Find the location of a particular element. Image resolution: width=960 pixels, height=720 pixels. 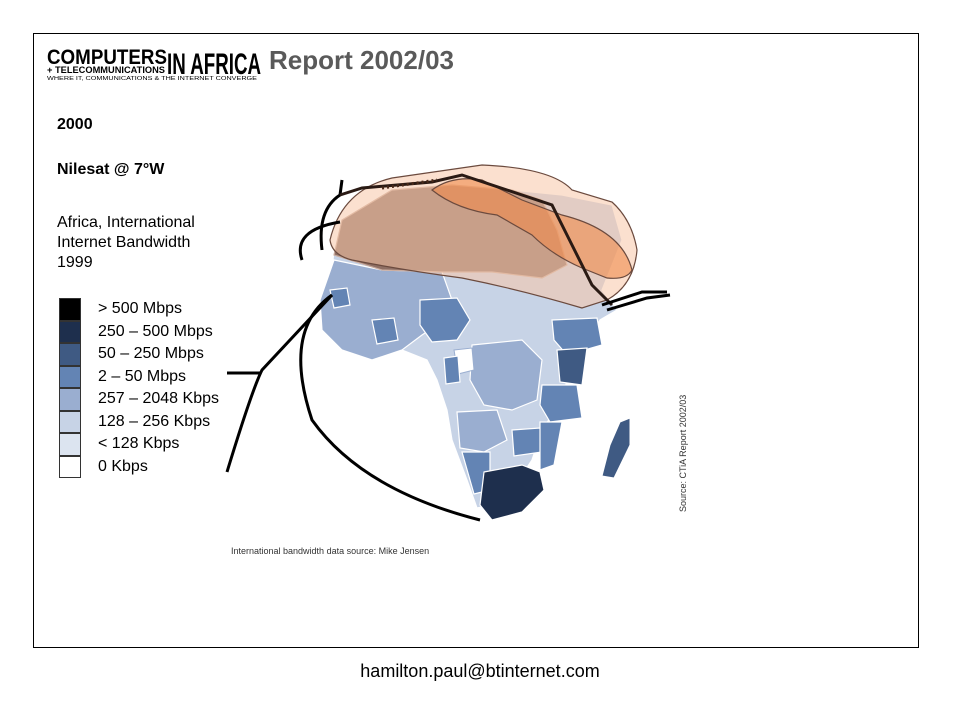

legend-row: 2 – 50 Mbps is located at coordinates (159, 376).